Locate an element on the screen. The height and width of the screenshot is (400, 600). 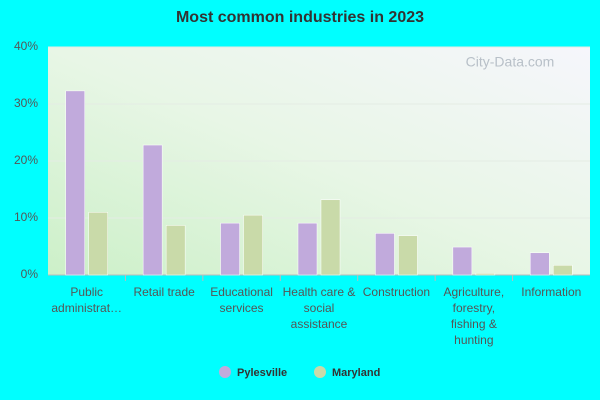
y-tick-label: 30% is located at coordinates (26, 103).